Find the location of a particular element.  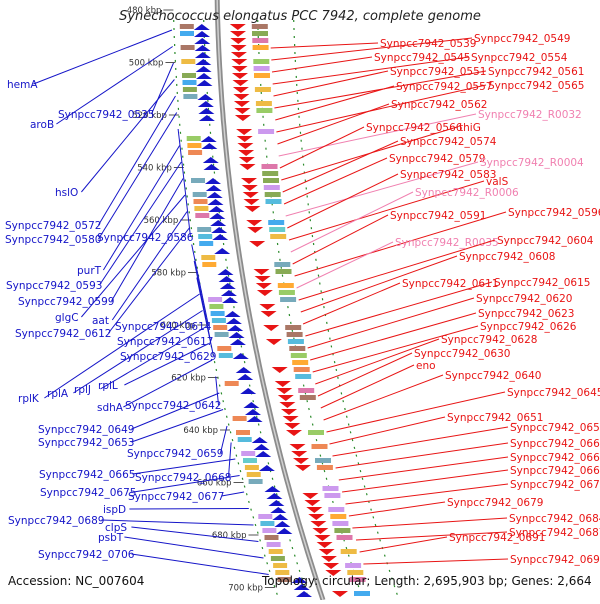

left-gene-label: rplJ is located at coordinates (82, 390).